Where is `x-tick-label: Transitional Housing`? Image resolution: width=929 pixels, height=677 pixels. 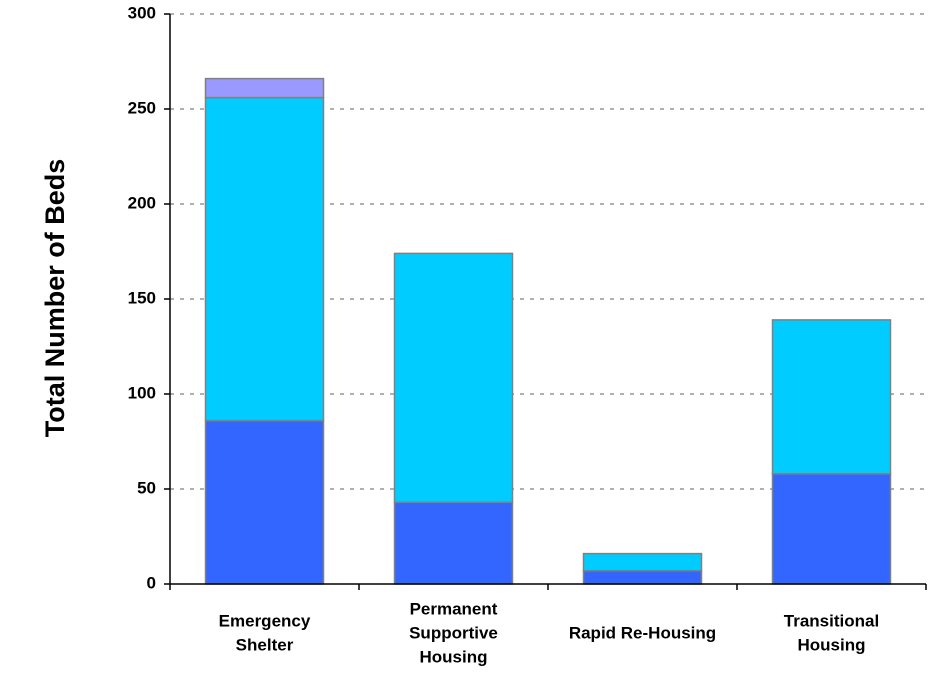
x-tick-label: Transitional Housing is located at coordinates (831, 632).